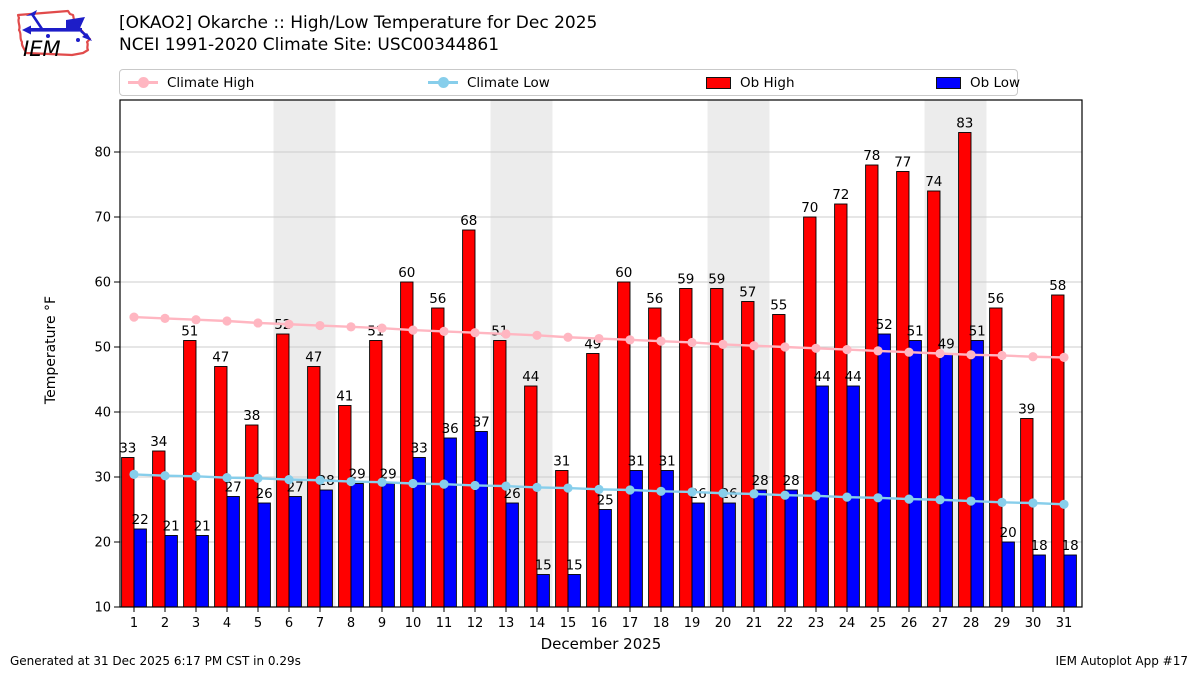 The image size is (1200, 675). What do you see at coordinates (840, 195) in the screenshot?
I see `bar-value-label: 72` at bounding box center [840, 195].